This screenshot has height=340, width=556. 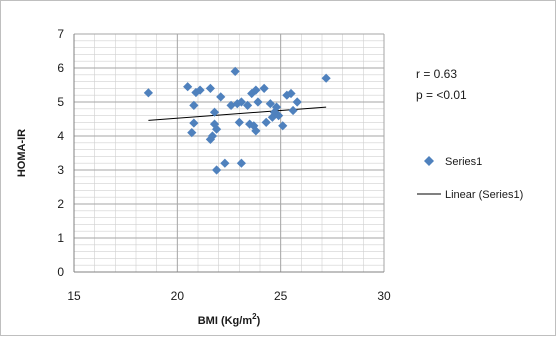 What do you see at coordinates (237, 113) in the screenshot?
I see `linear-trendline` at bounding box center [237, 113].